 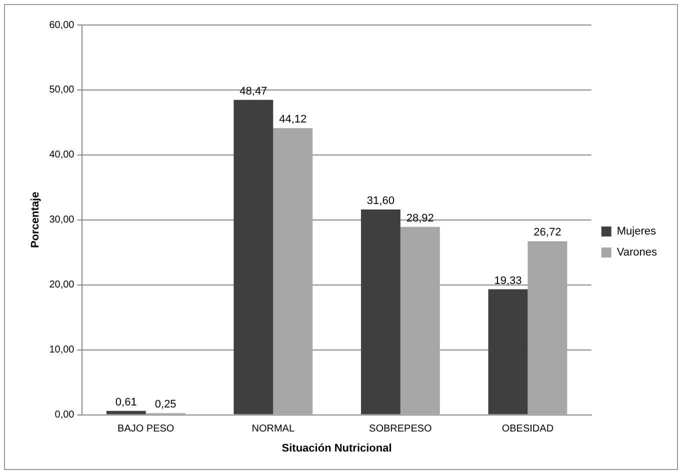 I want to click on legend-label: Mujeres, so click(x=636, y=232).